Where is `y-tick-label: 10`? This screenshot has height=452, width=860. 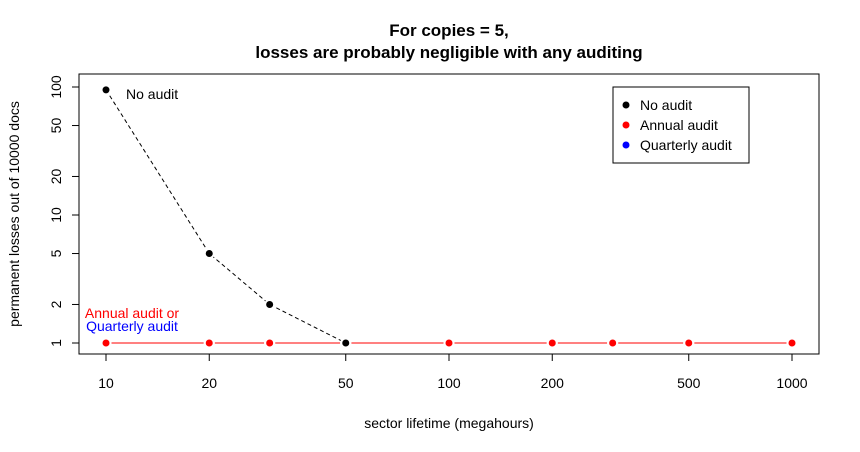 y-tick-label: 10 is located at coordinates (56, 215).